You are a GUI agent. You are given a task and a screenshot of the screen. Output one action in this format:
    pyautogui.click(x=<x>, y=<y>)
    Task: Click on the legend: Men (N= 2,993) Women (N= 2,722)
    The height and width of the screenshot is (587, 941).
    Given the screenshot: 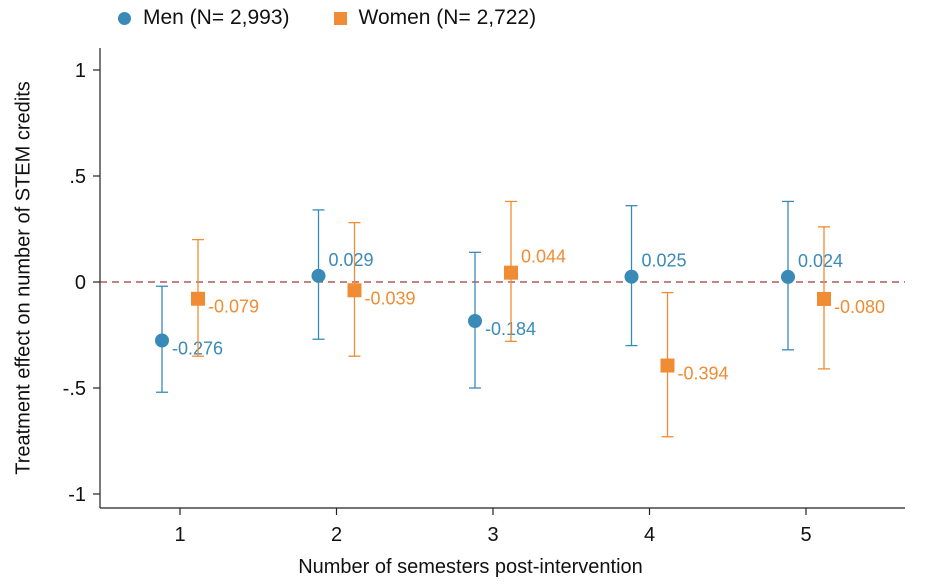 What is the action you would take?
    pyautogui.click(x=349, y=18)
    